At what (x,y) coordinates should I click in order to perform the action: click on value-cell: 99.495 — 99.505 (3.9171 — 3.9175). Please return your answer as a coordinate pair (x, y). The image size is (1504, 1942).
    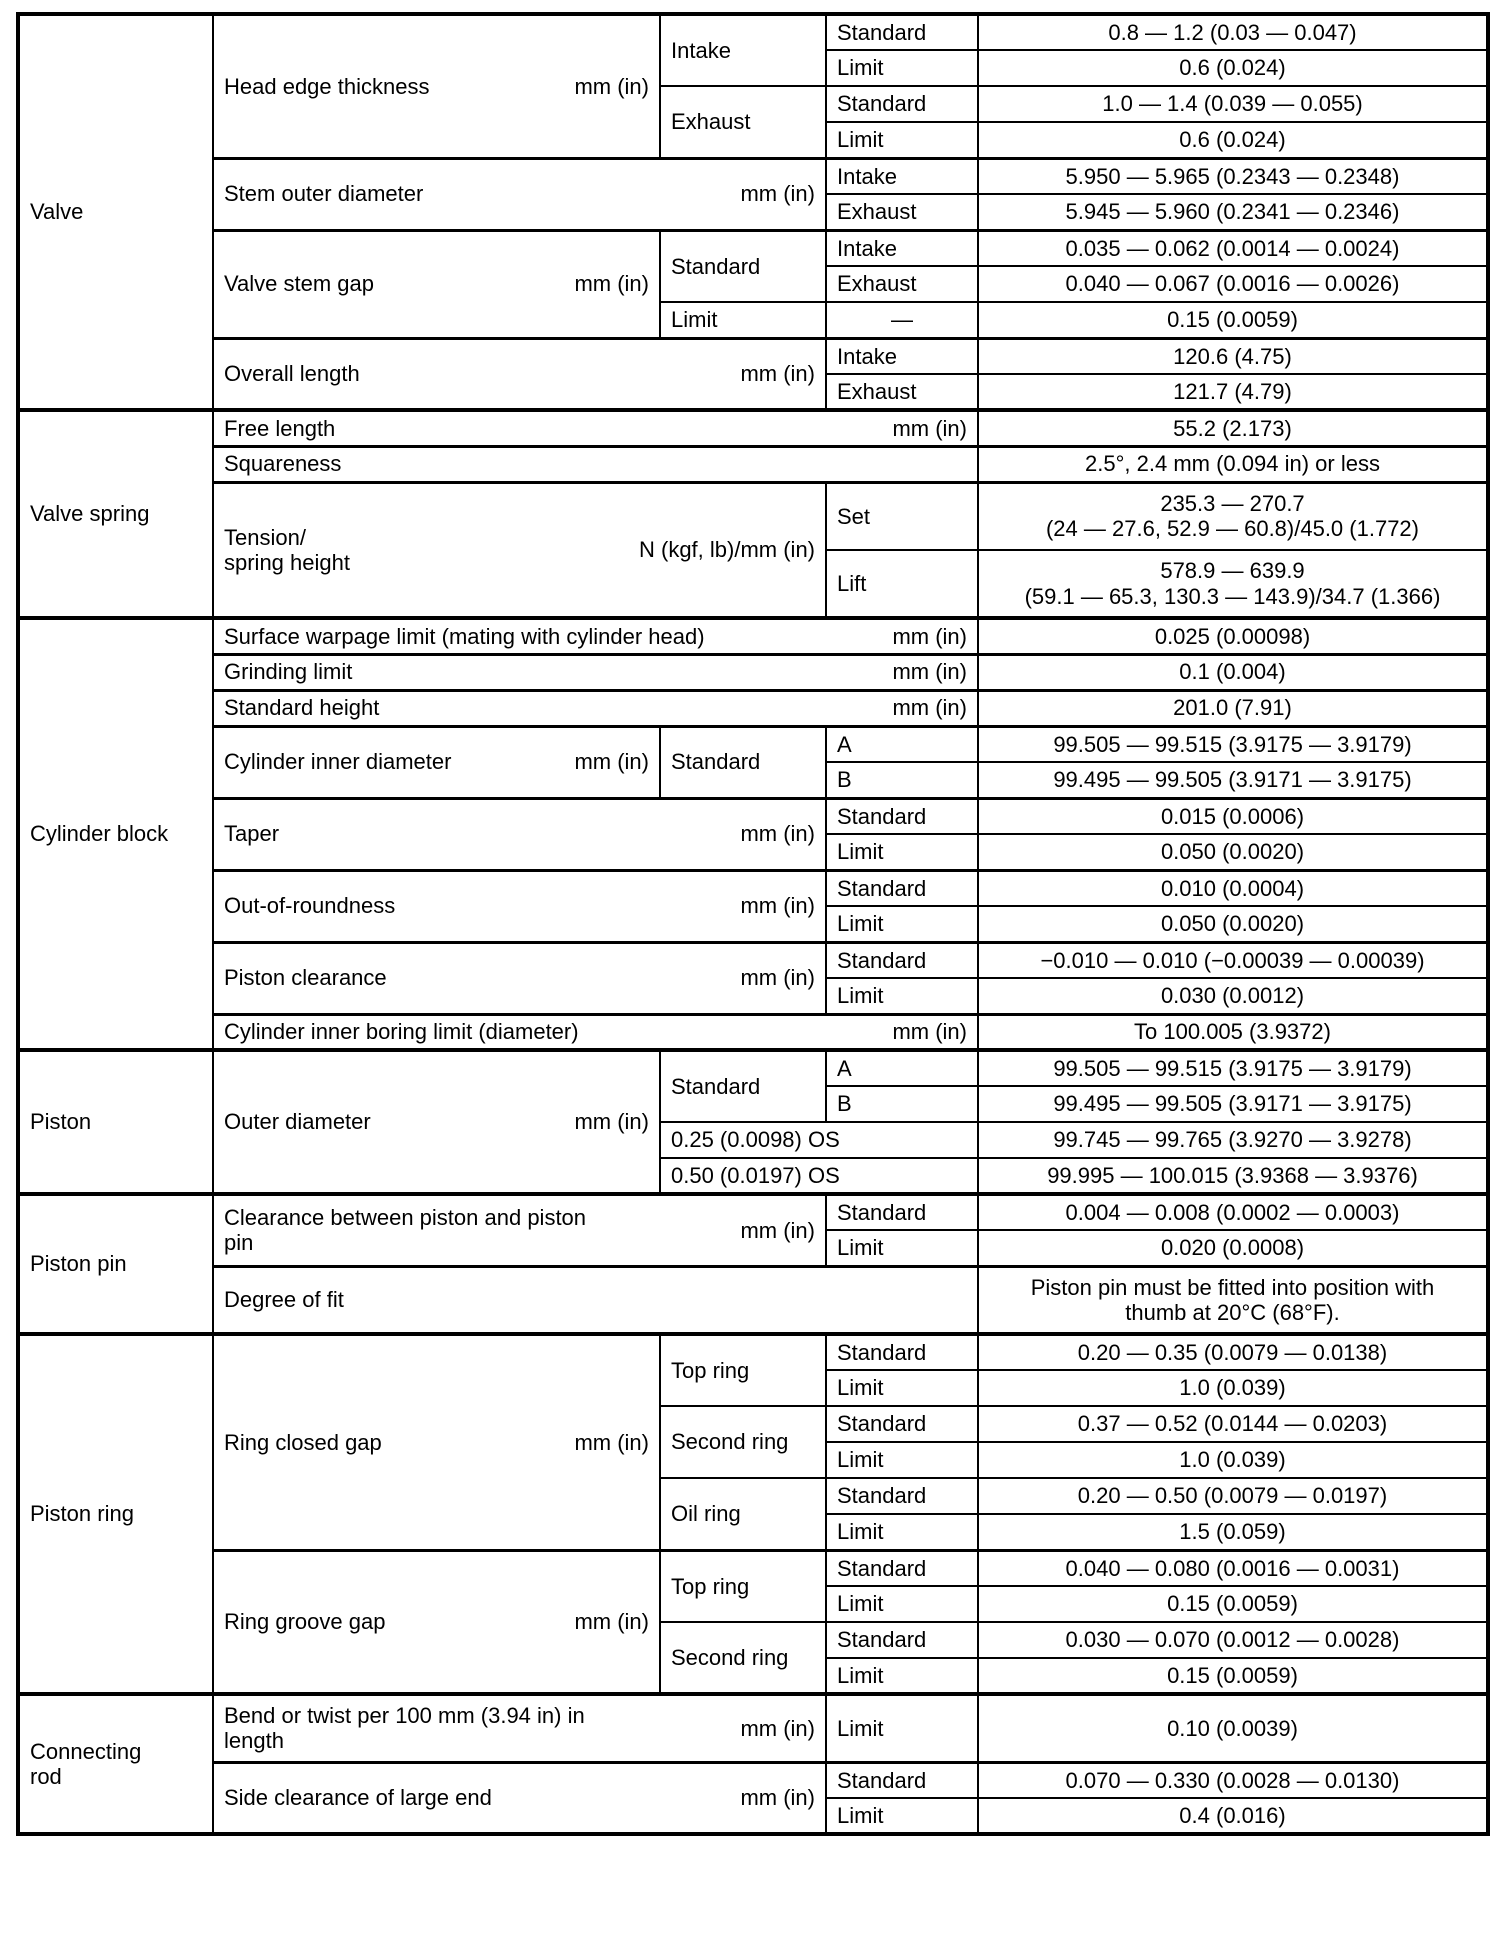
    Looking at the image, I should click on (1233, 1104).